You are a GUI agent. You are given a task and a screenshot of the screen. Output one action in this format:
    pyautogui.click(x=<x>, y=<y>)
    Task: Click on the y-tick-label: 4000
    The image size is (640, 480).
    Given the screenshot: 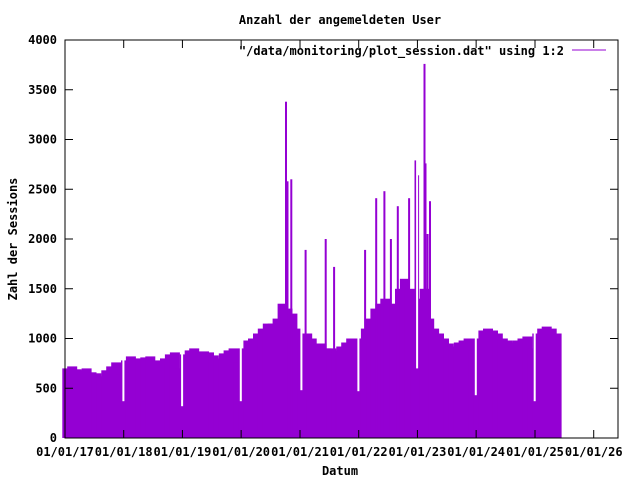 What is the action you would take?
    pyautogui.click(x=42, y=40)
    